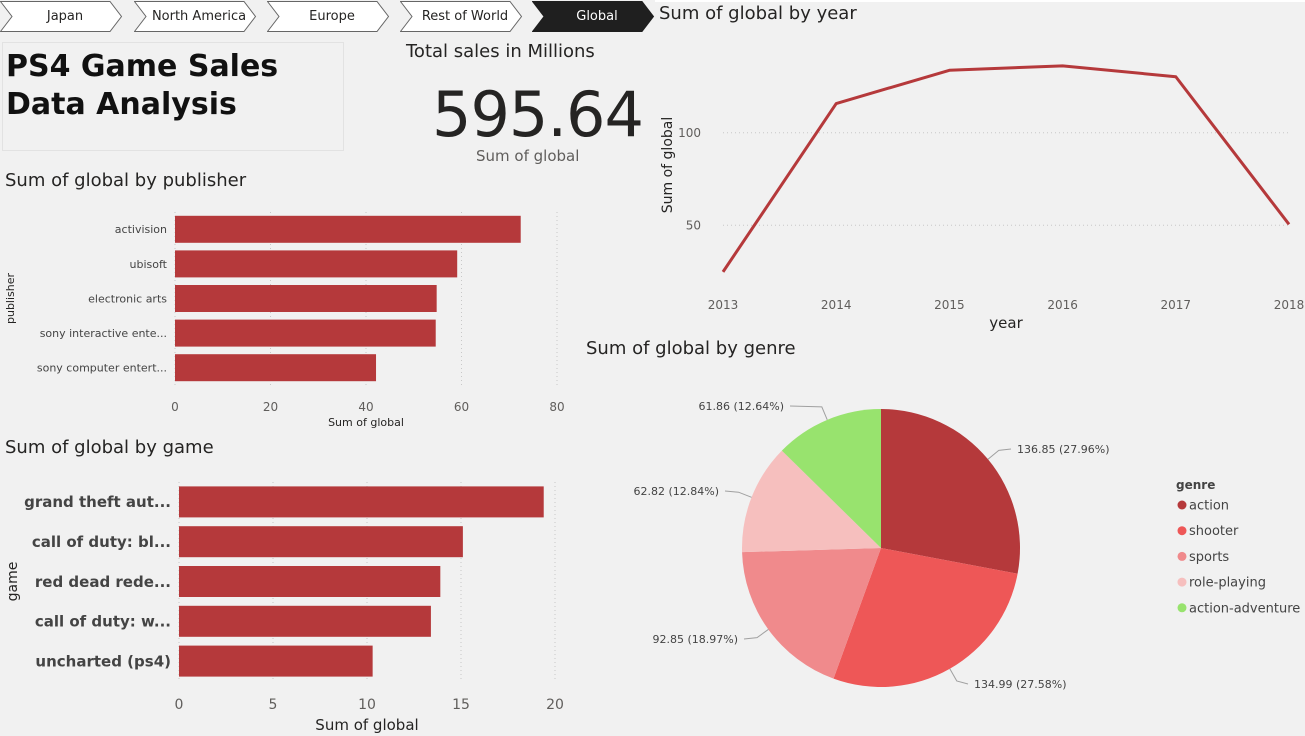  What do you see at coordinates (949, 305) in the screenshot?
I see `x-tick-label: 2015` at bounding box center [949, 305].